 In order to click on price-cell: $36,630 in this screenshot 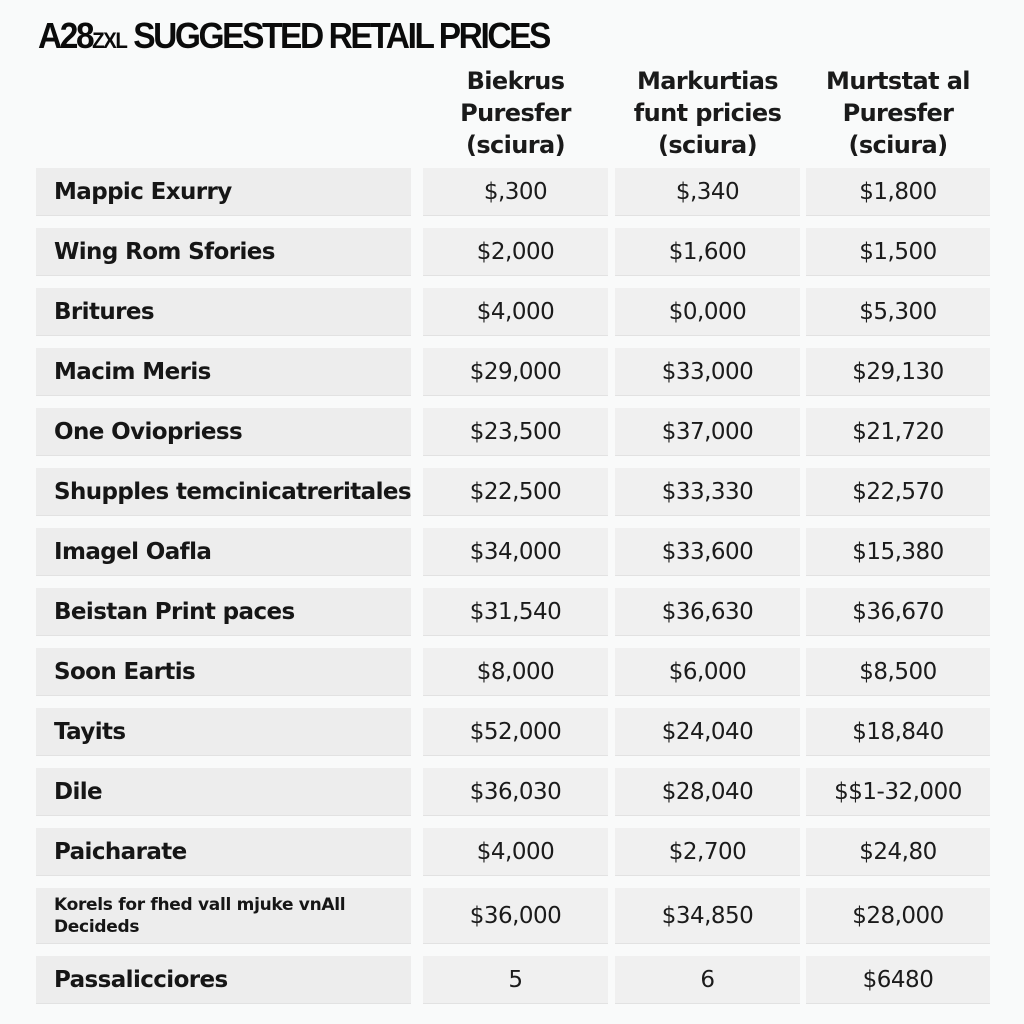, I will do `click(707, 612)`.